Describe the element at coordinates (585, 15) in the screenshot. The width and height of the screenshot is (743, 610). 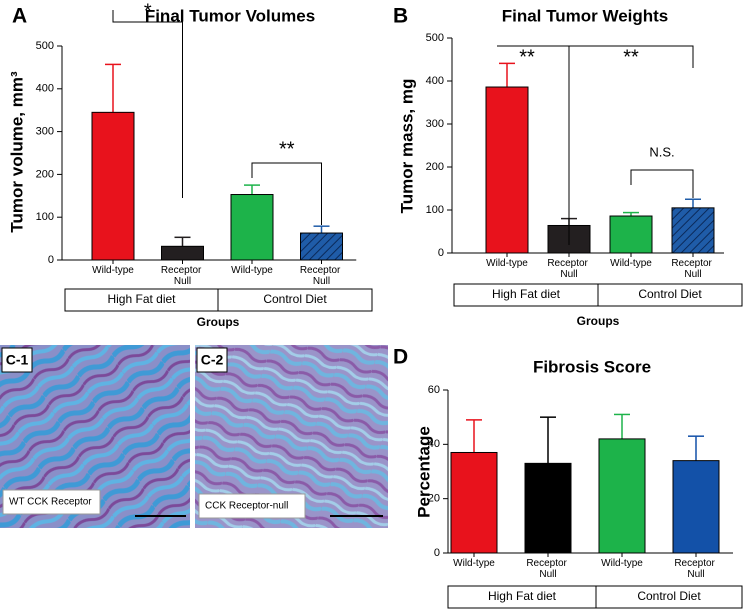
I see `chart-title: Final Tumor Weights` at that location.